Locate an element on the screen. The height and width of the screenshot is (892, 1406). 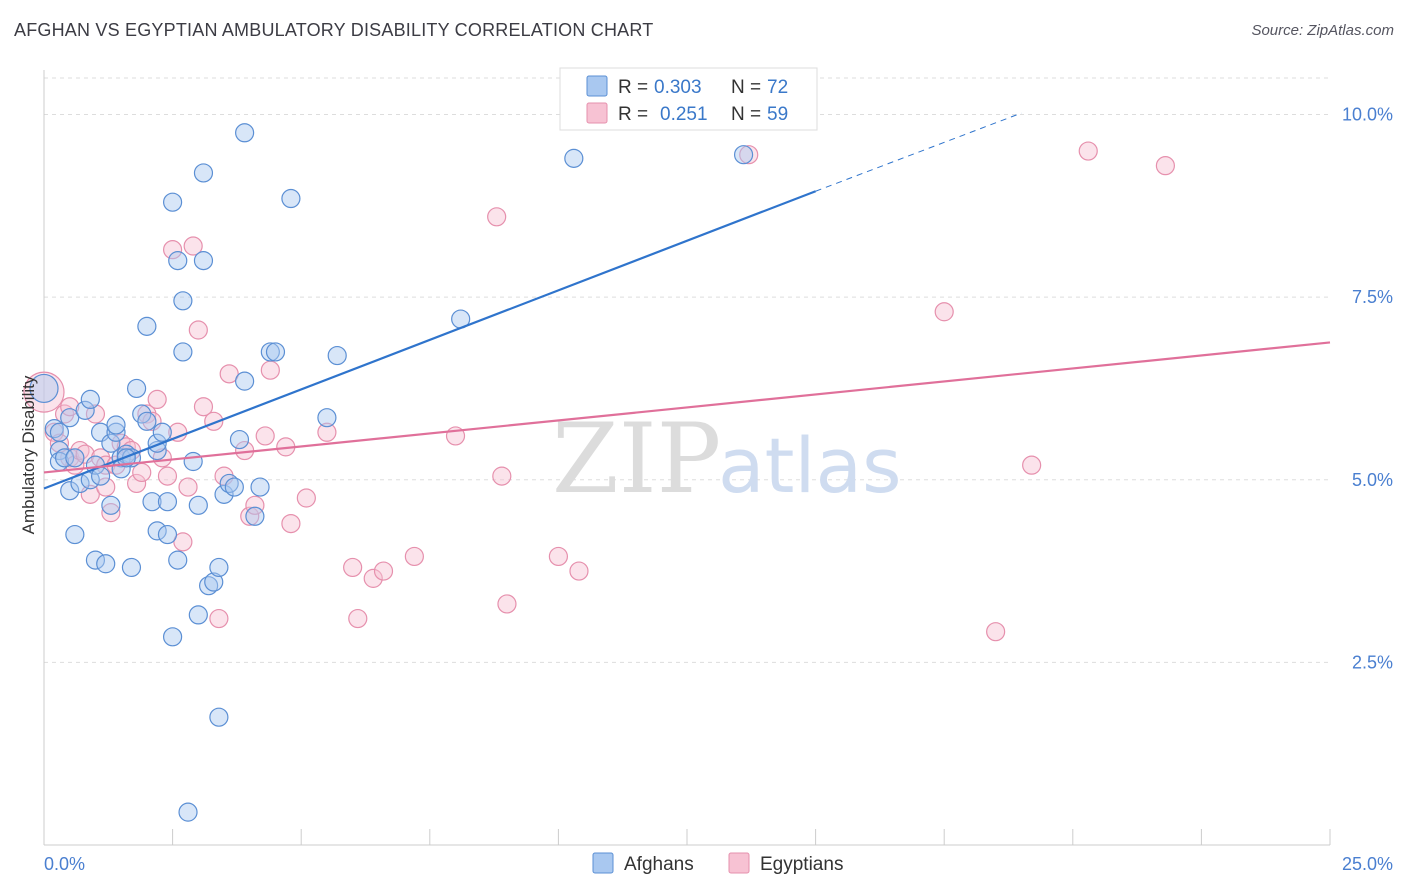
legend-n-value-egyptians: 59 is located at coordinates (777, 114).